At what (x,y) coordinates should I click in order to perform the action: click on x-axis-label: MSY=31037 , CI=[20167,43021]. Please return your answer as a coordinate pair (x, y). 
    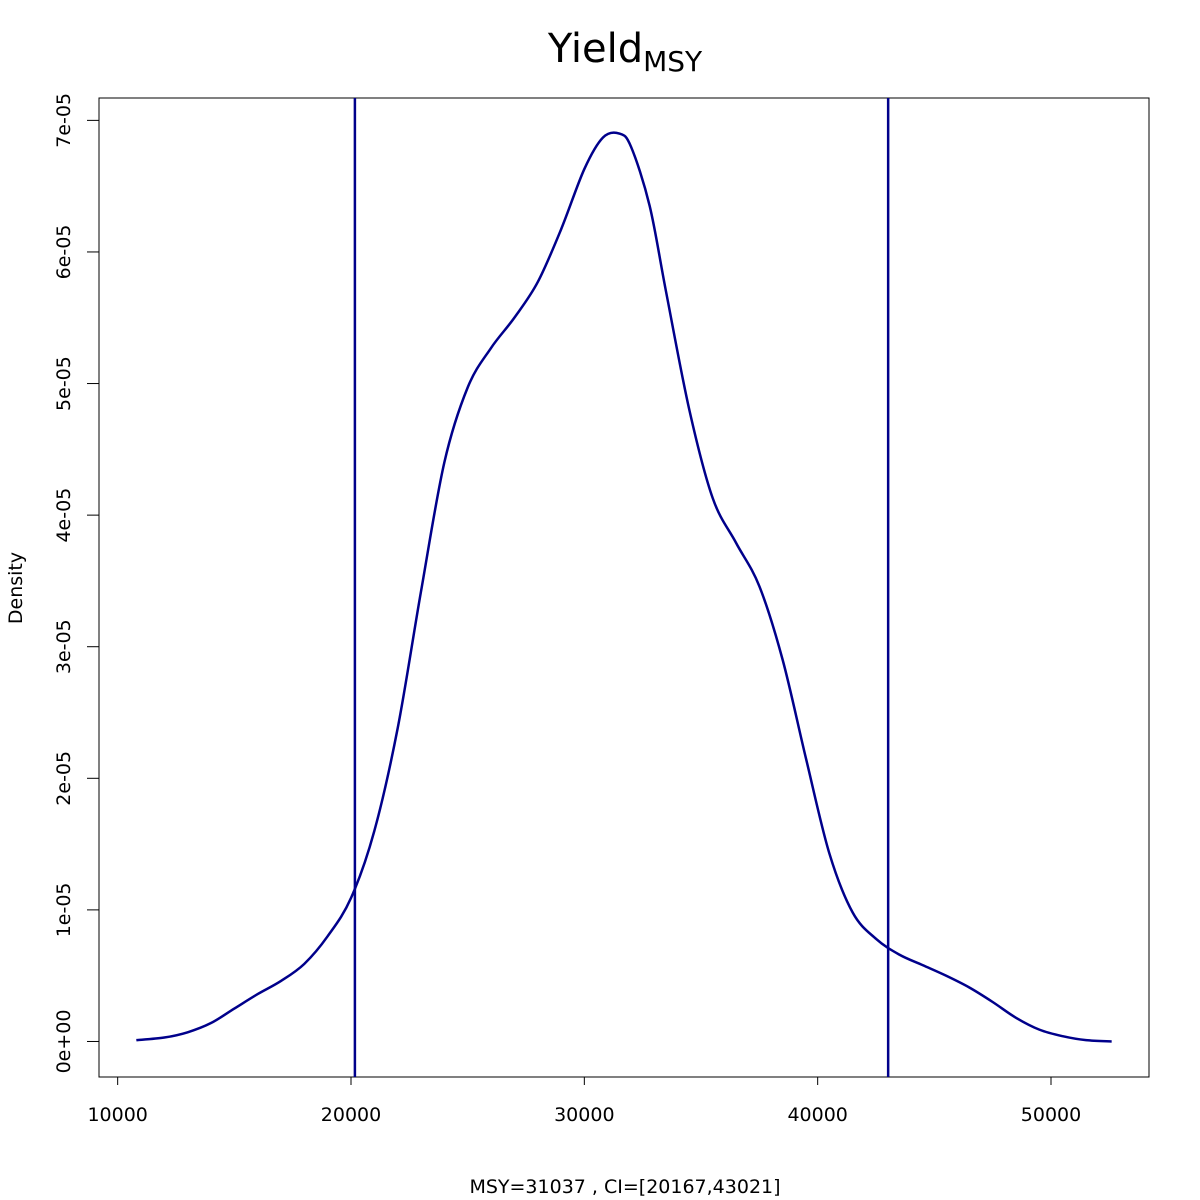
    Looking at the image, I should click on (624, 1187).